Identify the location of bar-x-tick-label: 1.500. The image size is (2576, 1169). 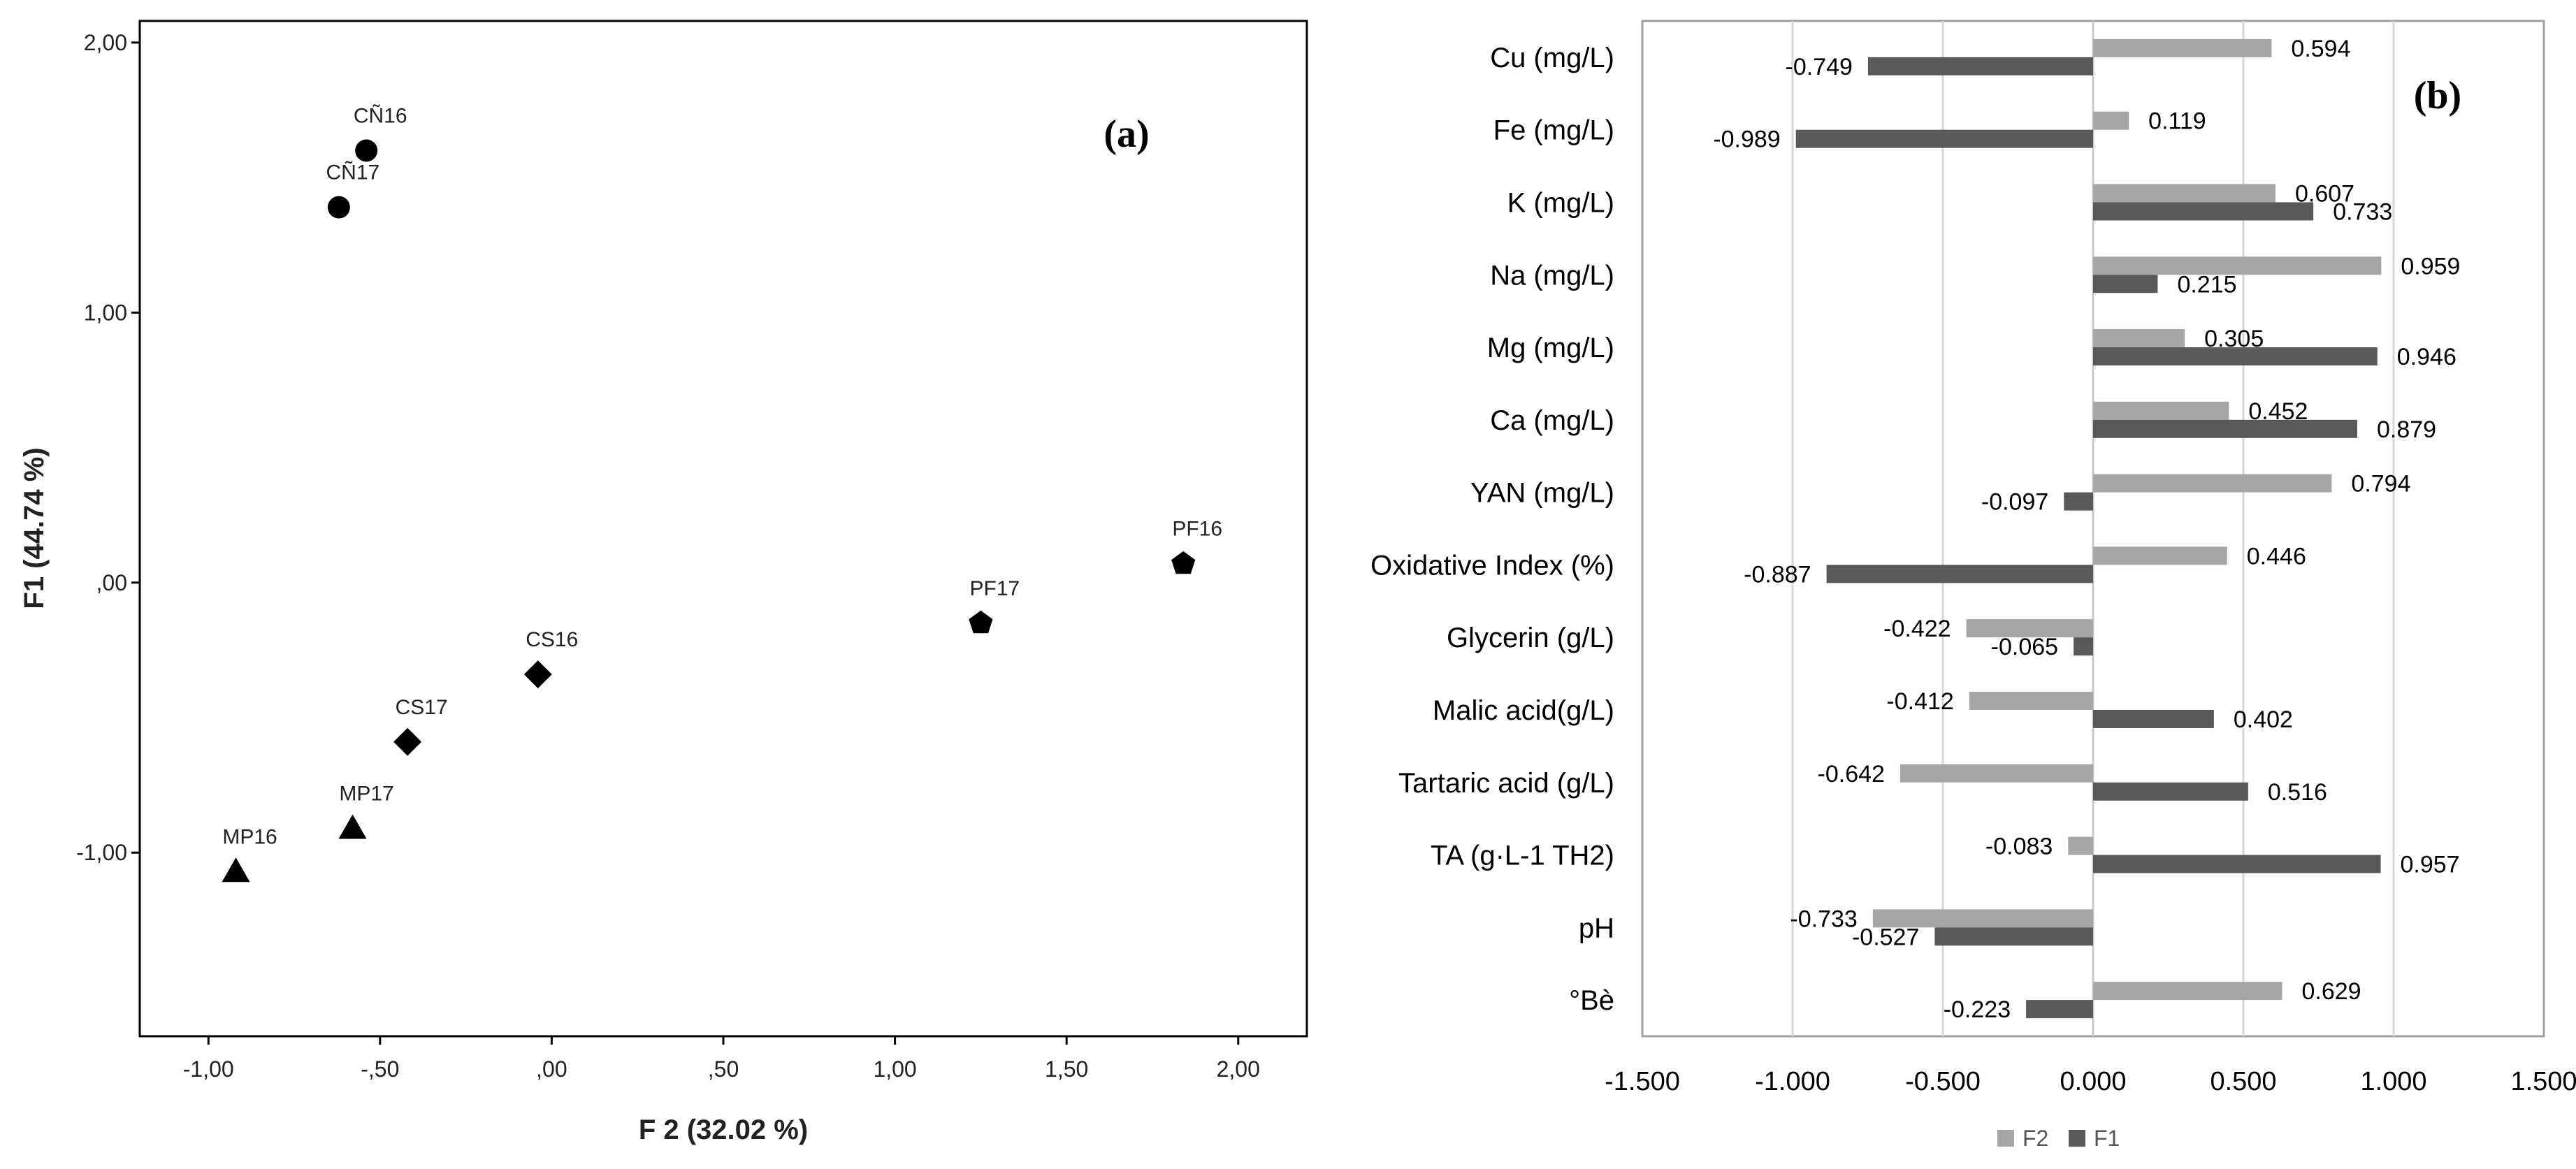
(2543, 1081).